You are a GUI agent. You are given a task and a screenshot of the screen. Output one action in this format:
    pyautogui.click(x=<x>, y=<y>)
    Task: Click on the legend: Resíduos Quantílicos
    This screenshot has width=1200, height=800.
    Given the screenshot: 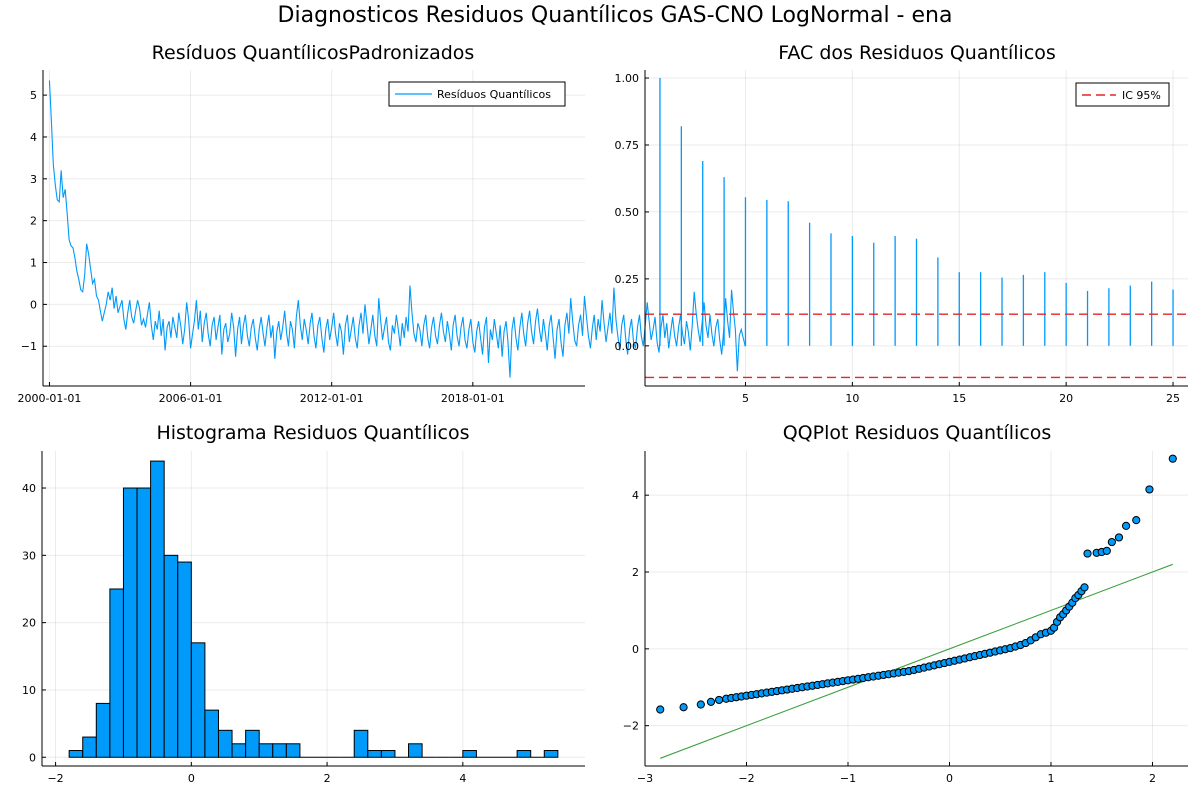 What is the action you would take?
    pyautogui.click(x=477, y=94)
    